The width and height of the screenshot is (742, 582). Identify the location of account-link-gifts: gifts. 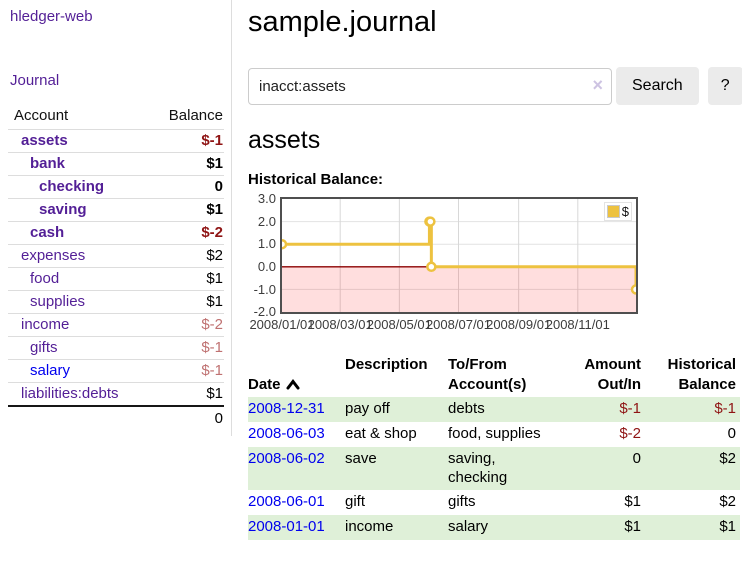
(44, 347).